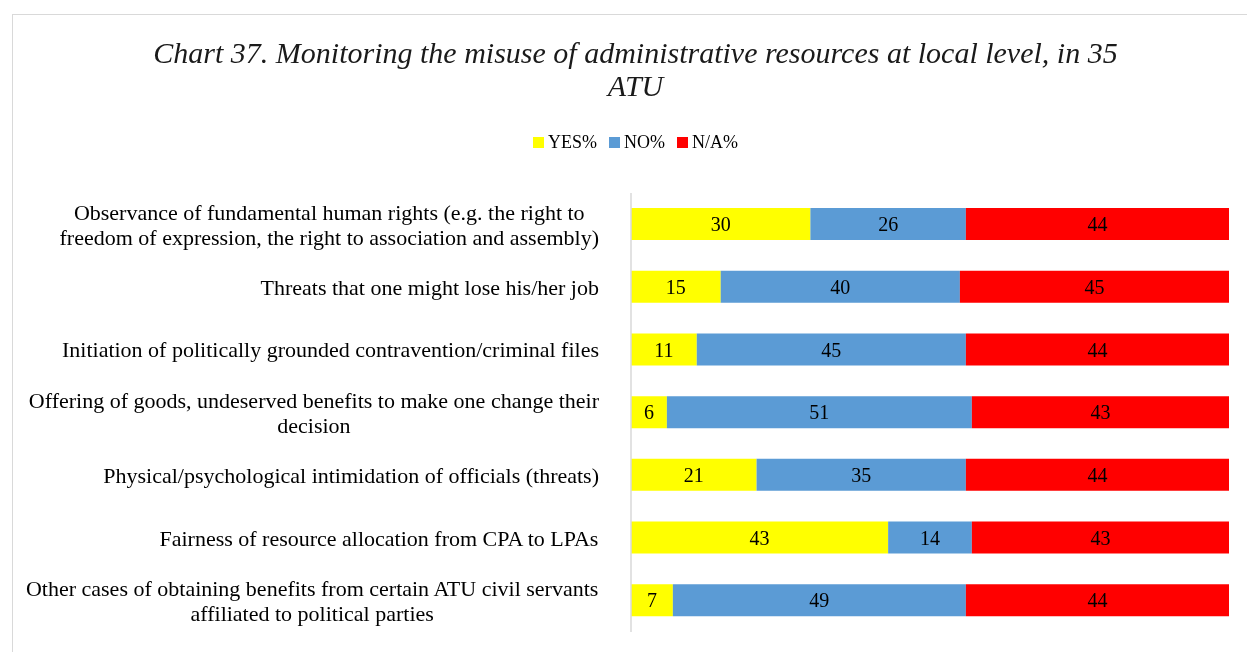  I want to click on data-label: 49, so click(819, 600).